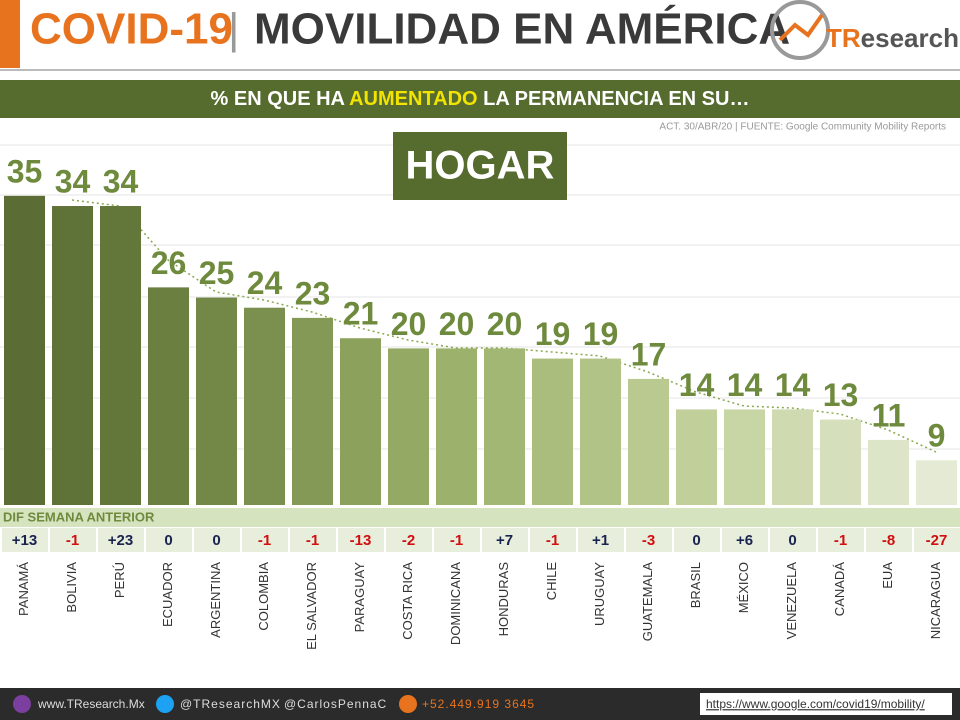 The image size is (960, 720). Describe the element at coordinates (480, 517) in the screenshot. I see `dif-header-band` at that location.